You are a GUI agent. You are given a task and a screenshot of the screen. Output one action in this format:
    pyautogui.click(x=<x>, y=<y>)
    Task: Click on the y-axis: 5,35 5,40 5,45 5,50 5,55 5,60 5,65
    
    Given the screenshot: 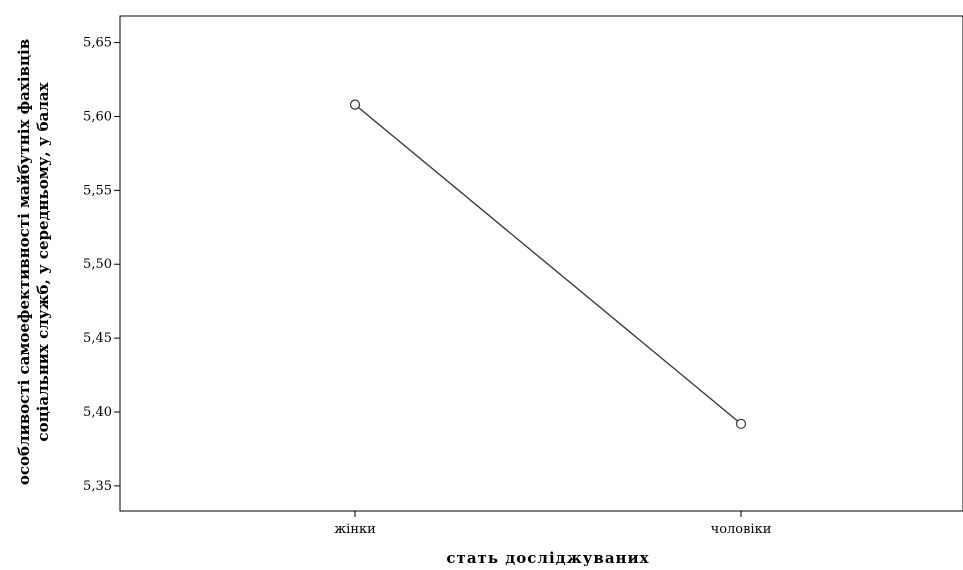 What is the action you would take?
    pyautogui.click(x=101, y=265)
    